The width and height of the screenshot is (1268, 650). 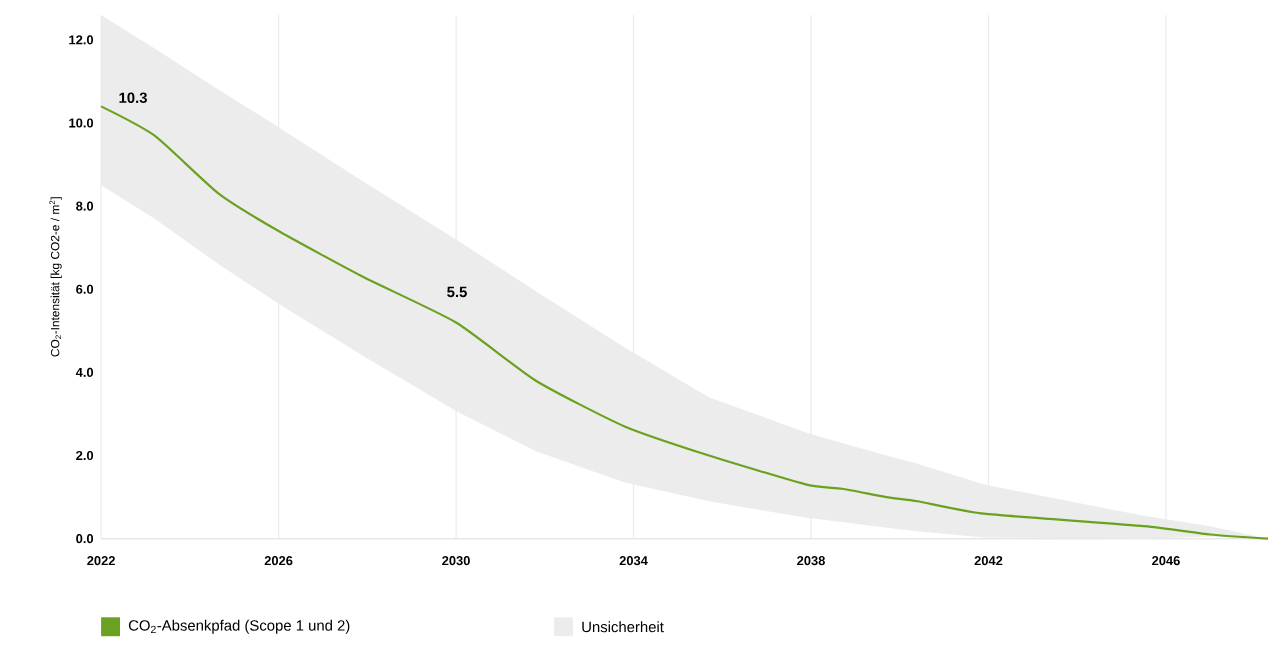 What do you see at coordinates (81, 40) in the screenshot?
I see `y-tick-label: 12.0` at bounding box center [81, 40].